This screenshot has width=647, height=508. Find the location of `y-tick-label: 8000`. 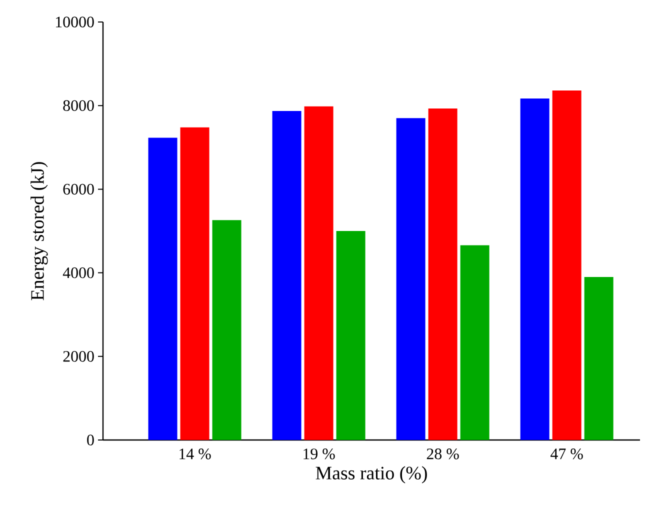

y-tick-label: 8000 is located at coordinates (78, 105).